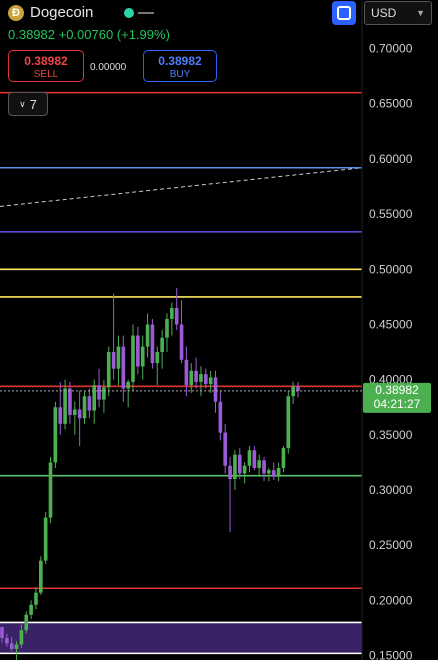 Image resolution: width=438 pixels, height=660 pixels. Describe the element at coordinates (108, 67) in the screenshot. I see `spread-value: 0.00000` at that location.